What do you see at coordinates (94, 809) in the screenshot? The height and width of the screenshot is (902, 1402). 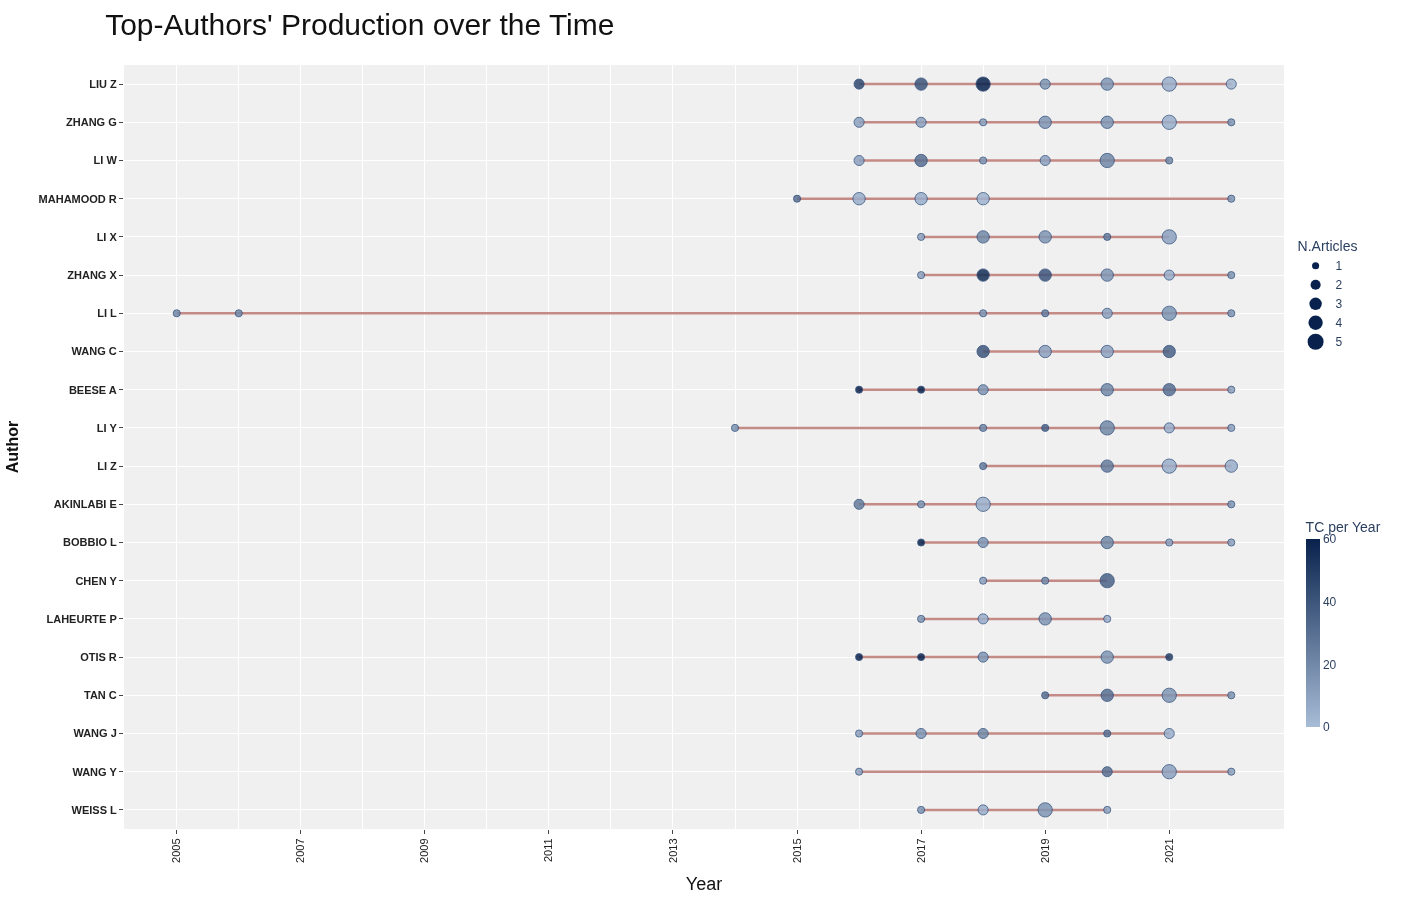 I see `y-tick-label: WEISS L` at bounding box center [94, 809].